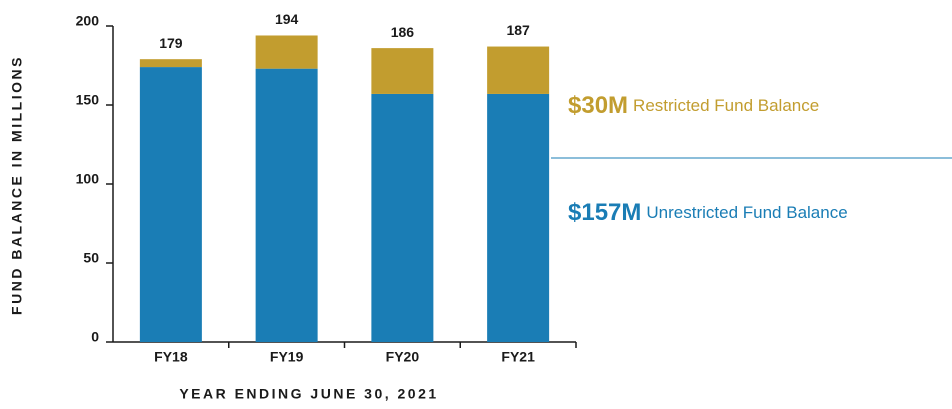 The width and height of the screenshot is (952, 409). I want to click on x-tick-label: FY19, so click(287, 357).